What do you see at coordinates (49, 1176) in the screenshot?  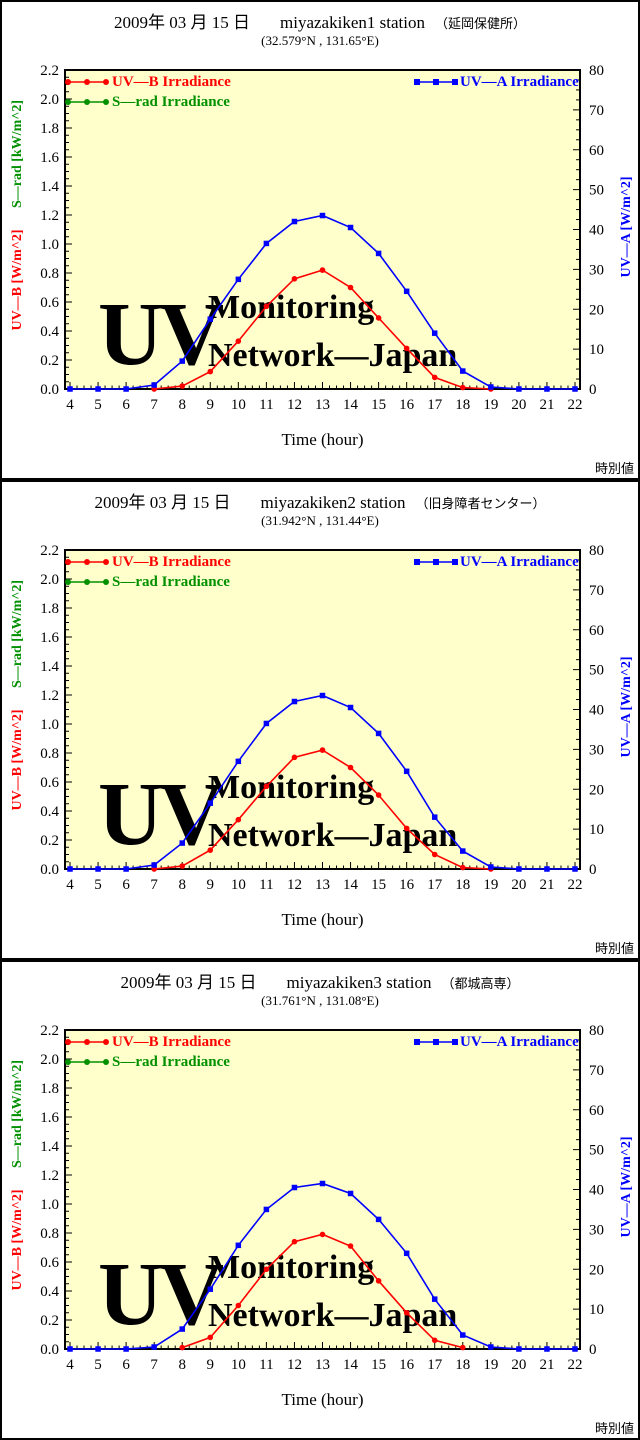 I see `y-left-tick-label: 1.2` at bounding box center [49, 1176].